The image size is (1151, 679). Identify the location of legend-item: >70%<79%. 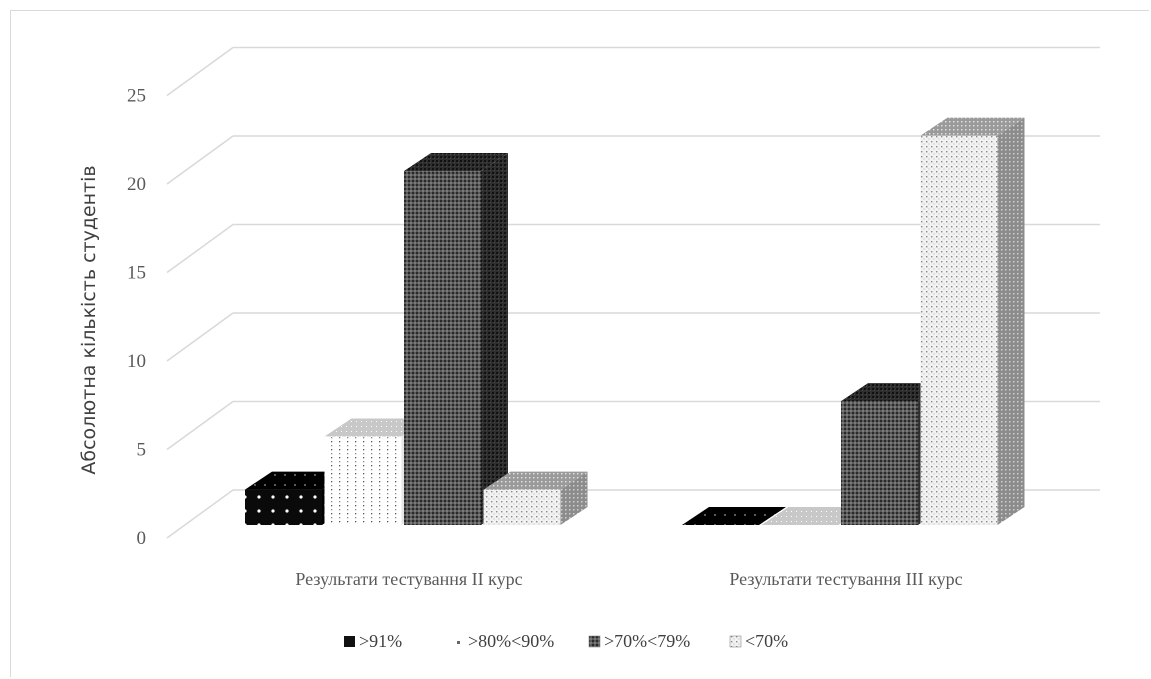
(639, 641).